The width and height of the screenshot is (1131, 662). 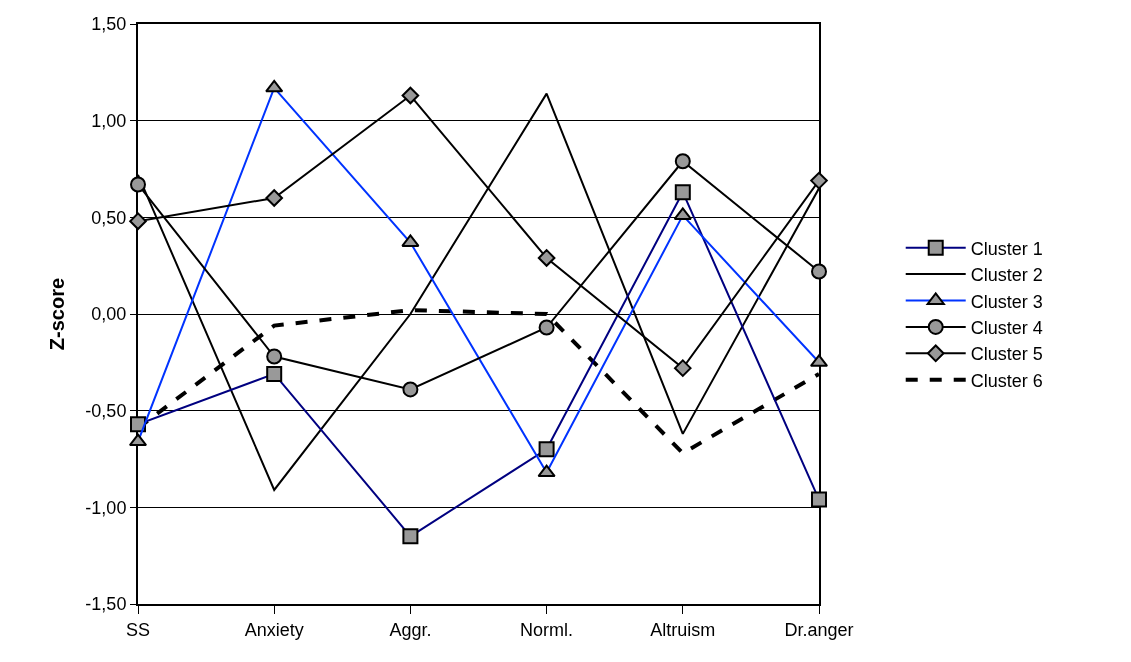 What do you see at coordinates (683, 629) in the screenshot?
I see `x-tick-label: Altruism` at bounding box center [683, 629].